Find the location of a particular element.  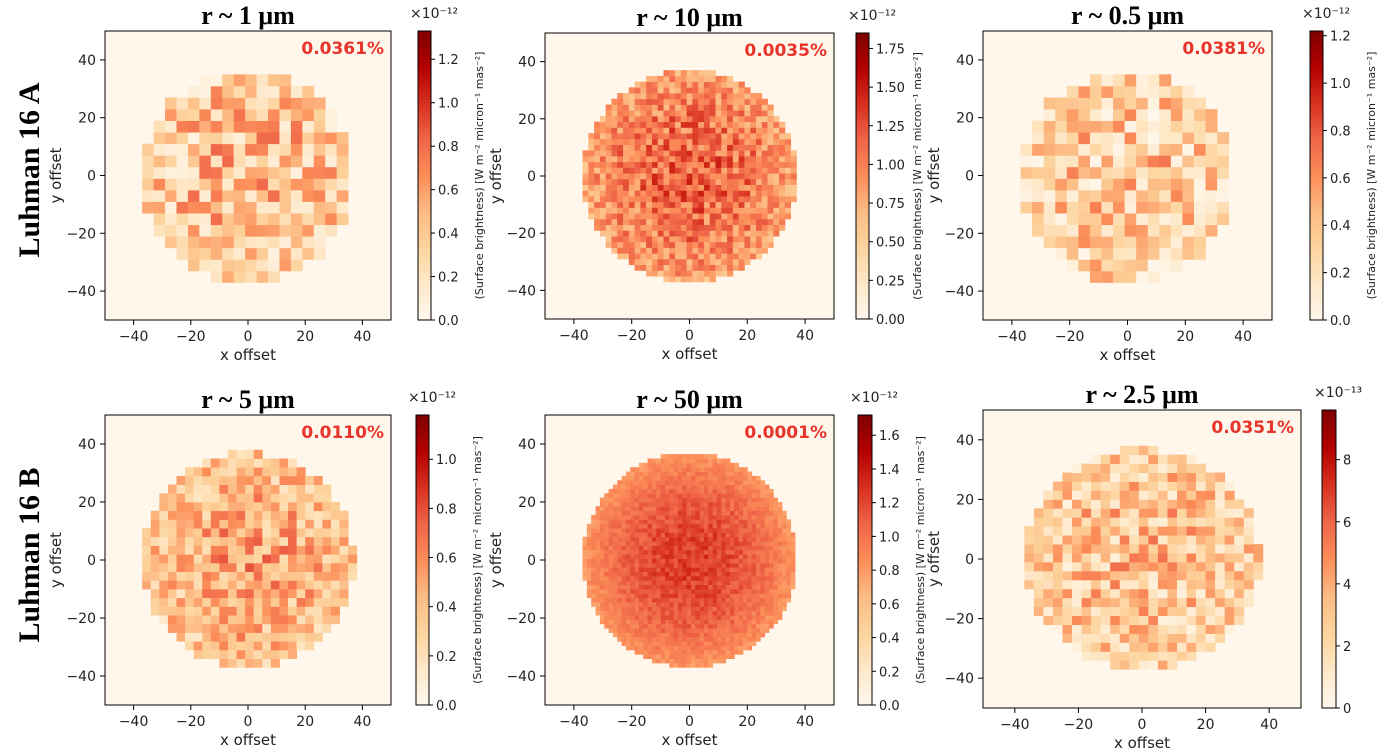

panel-title: r ~ 5 μm is located at coordinates (248, 399).